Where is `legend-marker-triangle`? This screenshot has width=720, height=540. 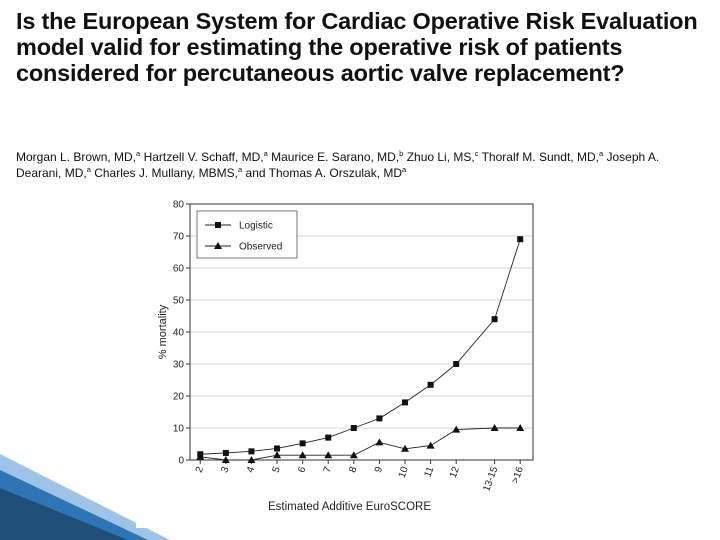
legend-marker-triangle is located at coordinates (218, 245).